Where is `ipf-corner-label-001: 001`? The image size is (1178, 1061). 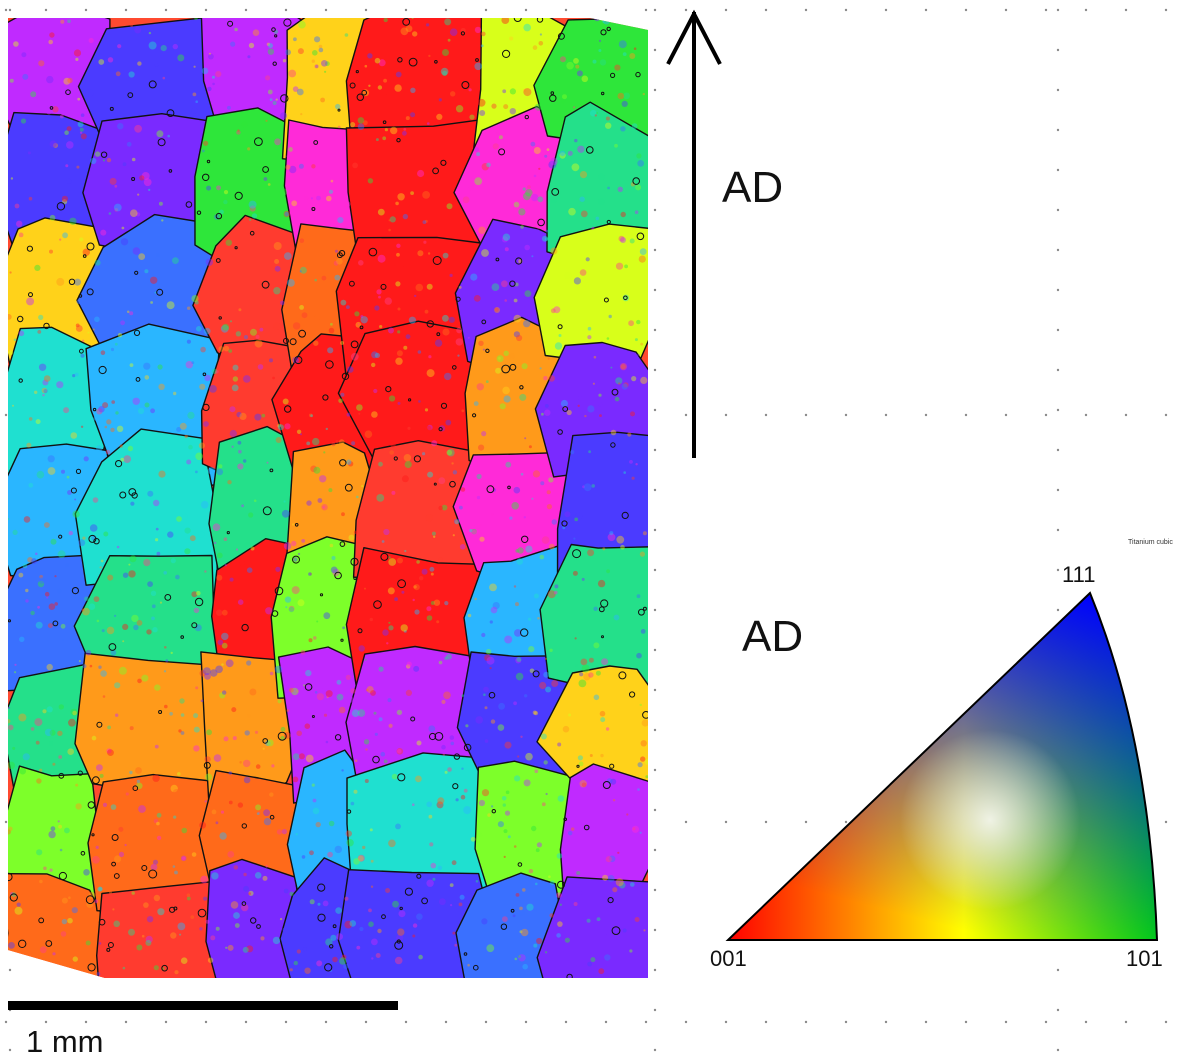
ipf-corner-label-001: 001 is located at coordinates (728, 959).